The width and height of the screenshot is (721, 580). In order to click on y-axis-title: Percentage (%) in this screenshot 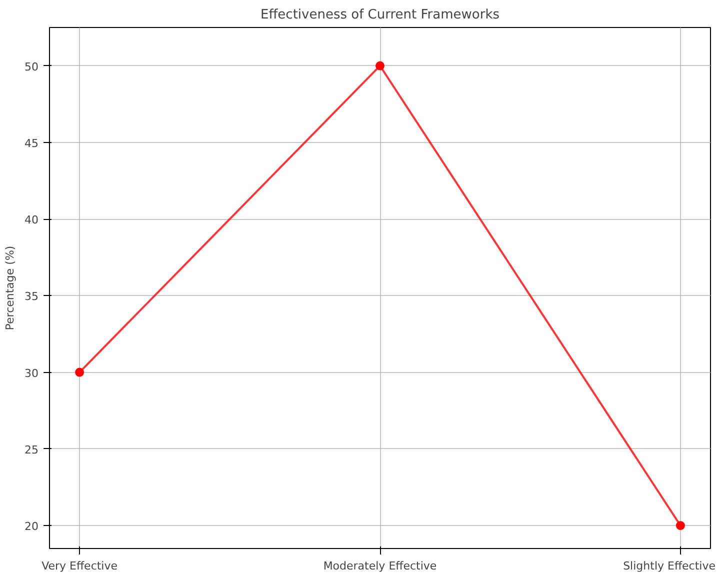, I will do `click(10, 288)`.